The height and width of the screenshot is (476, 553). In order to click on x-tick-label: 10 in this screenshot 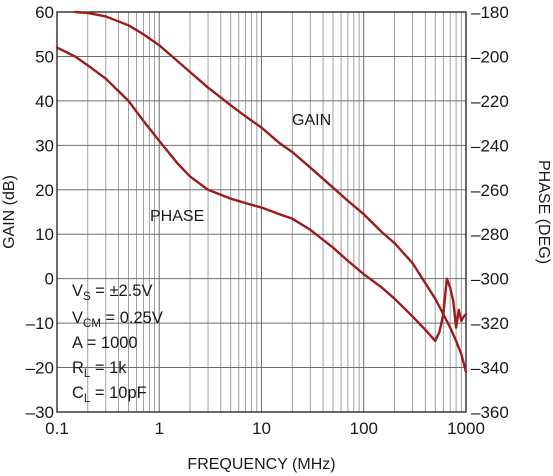, I will do `click(261, 428)`.